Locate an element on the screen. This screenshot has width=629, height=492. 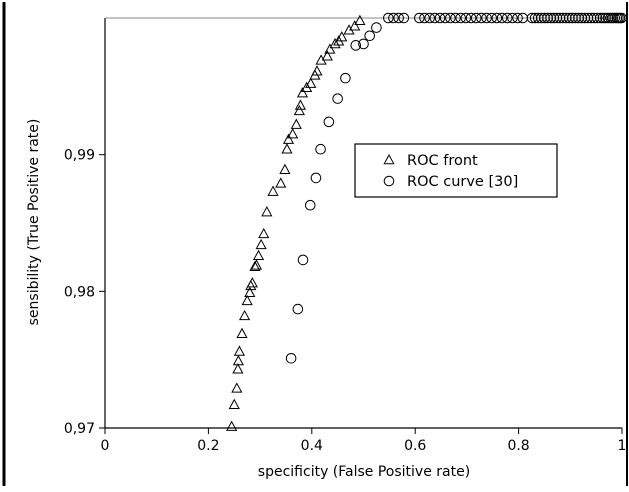
y-tick-label: 0,97 is located at coordinates (79, 429).